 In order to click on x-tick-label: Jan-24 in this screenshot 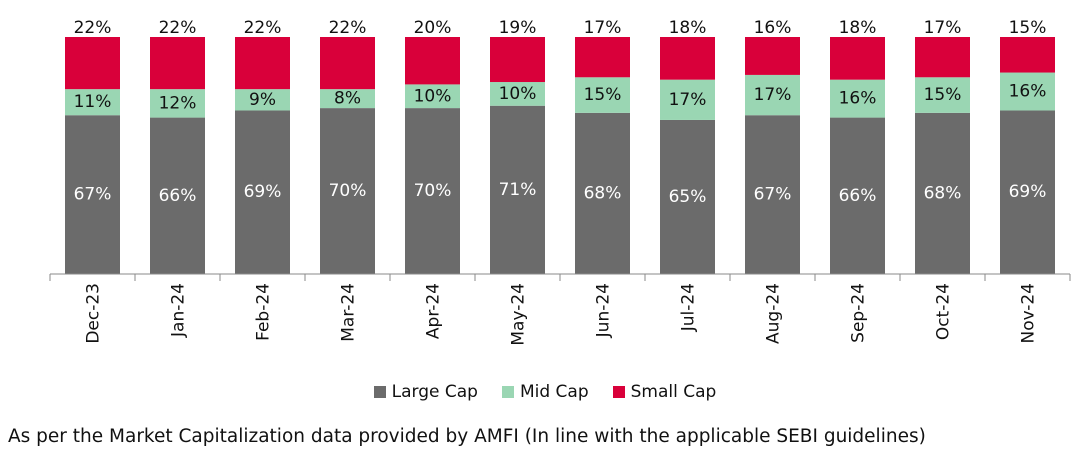, I will do `click(179, 310)`.